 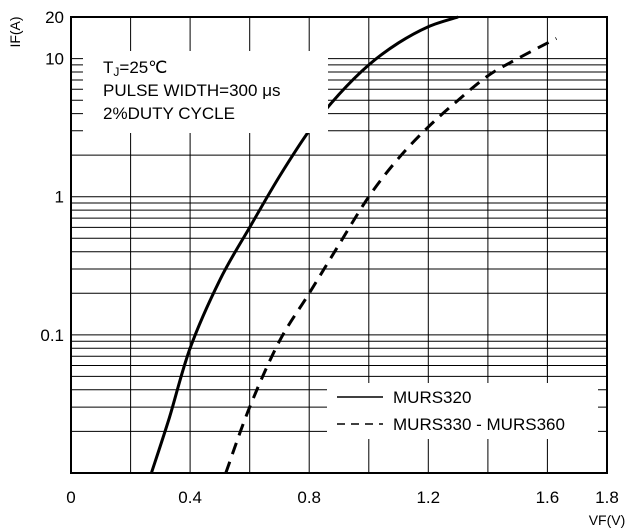 What do you see at coordinates (52, 335) in the screenshot?
I see `y-tick-label: 0.1` at bounding box center [52, 335].